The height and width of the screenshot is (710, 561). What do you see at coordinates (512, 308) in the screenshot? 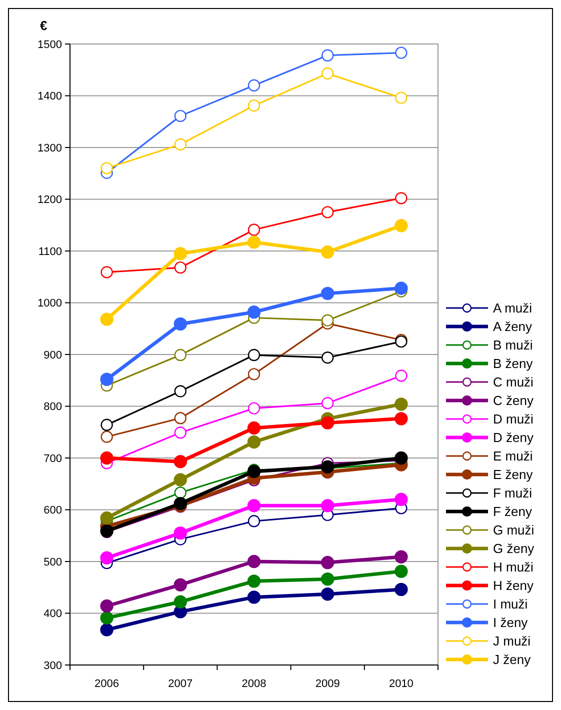
I see `legend-label: A muži` at bounding box center [512, 308].